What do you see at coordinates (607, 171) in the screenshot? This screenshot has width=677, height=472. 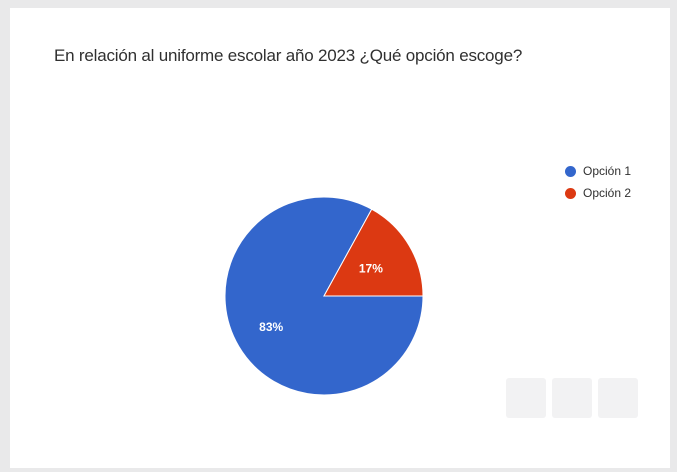 I see `legend-label-opcion-1: Opción 1` at bounding box center [607, 171].